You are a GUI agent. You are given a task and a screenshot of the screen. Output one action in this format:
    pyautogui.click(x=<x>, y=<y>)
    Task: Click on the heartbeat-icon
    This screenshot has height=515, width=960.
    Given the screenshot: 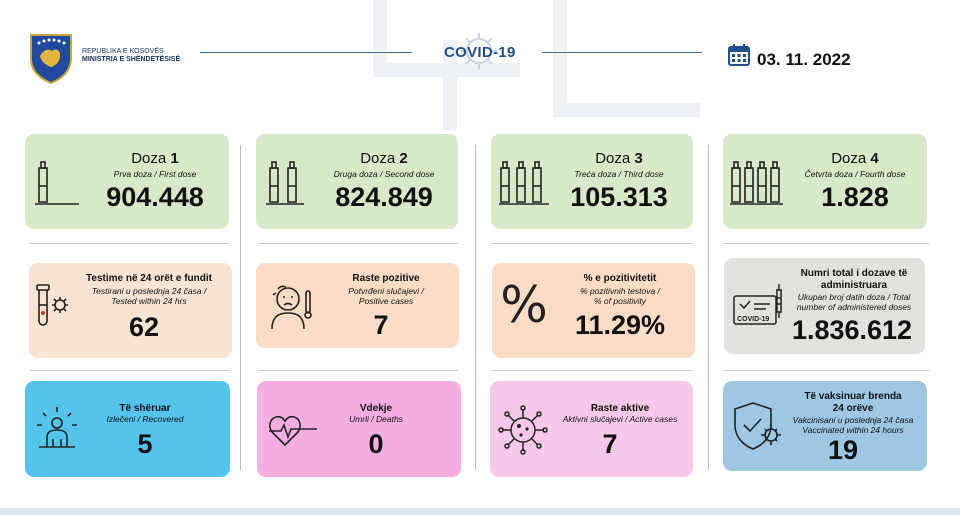 What is the action you would take?
    pyautogui.click(x=293, y=431)
    